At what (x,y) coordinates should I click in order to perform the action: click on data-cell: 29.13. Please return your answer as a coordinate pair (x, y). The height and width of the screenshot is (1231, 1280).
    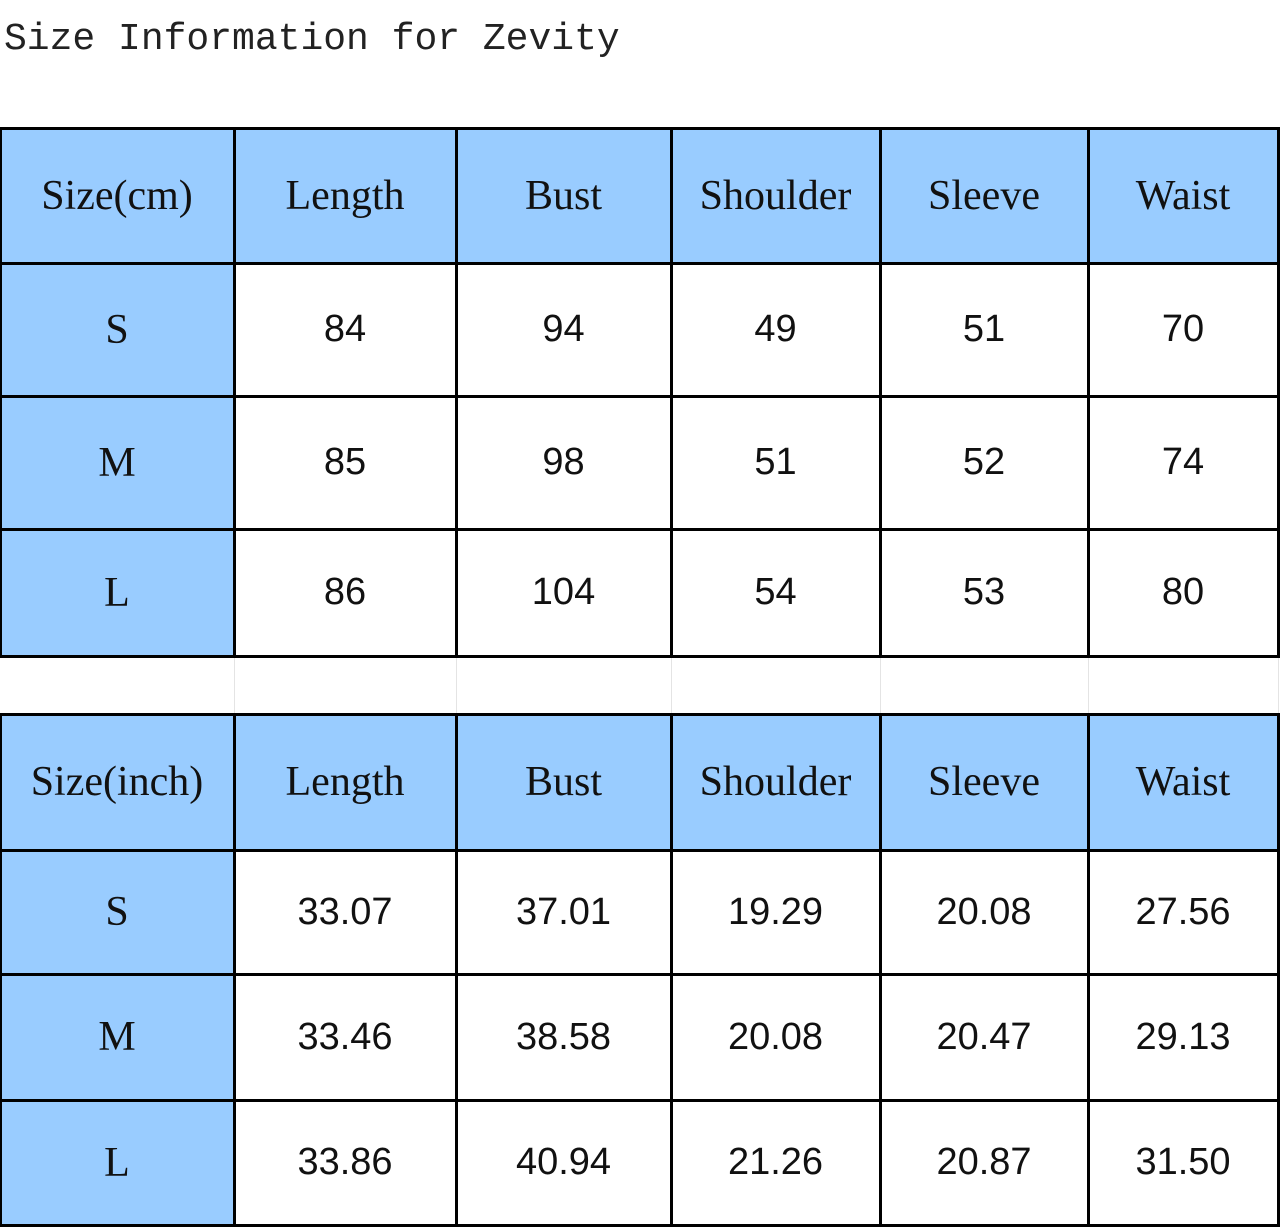
    Looking at the image, I should click on (1183, 1037).